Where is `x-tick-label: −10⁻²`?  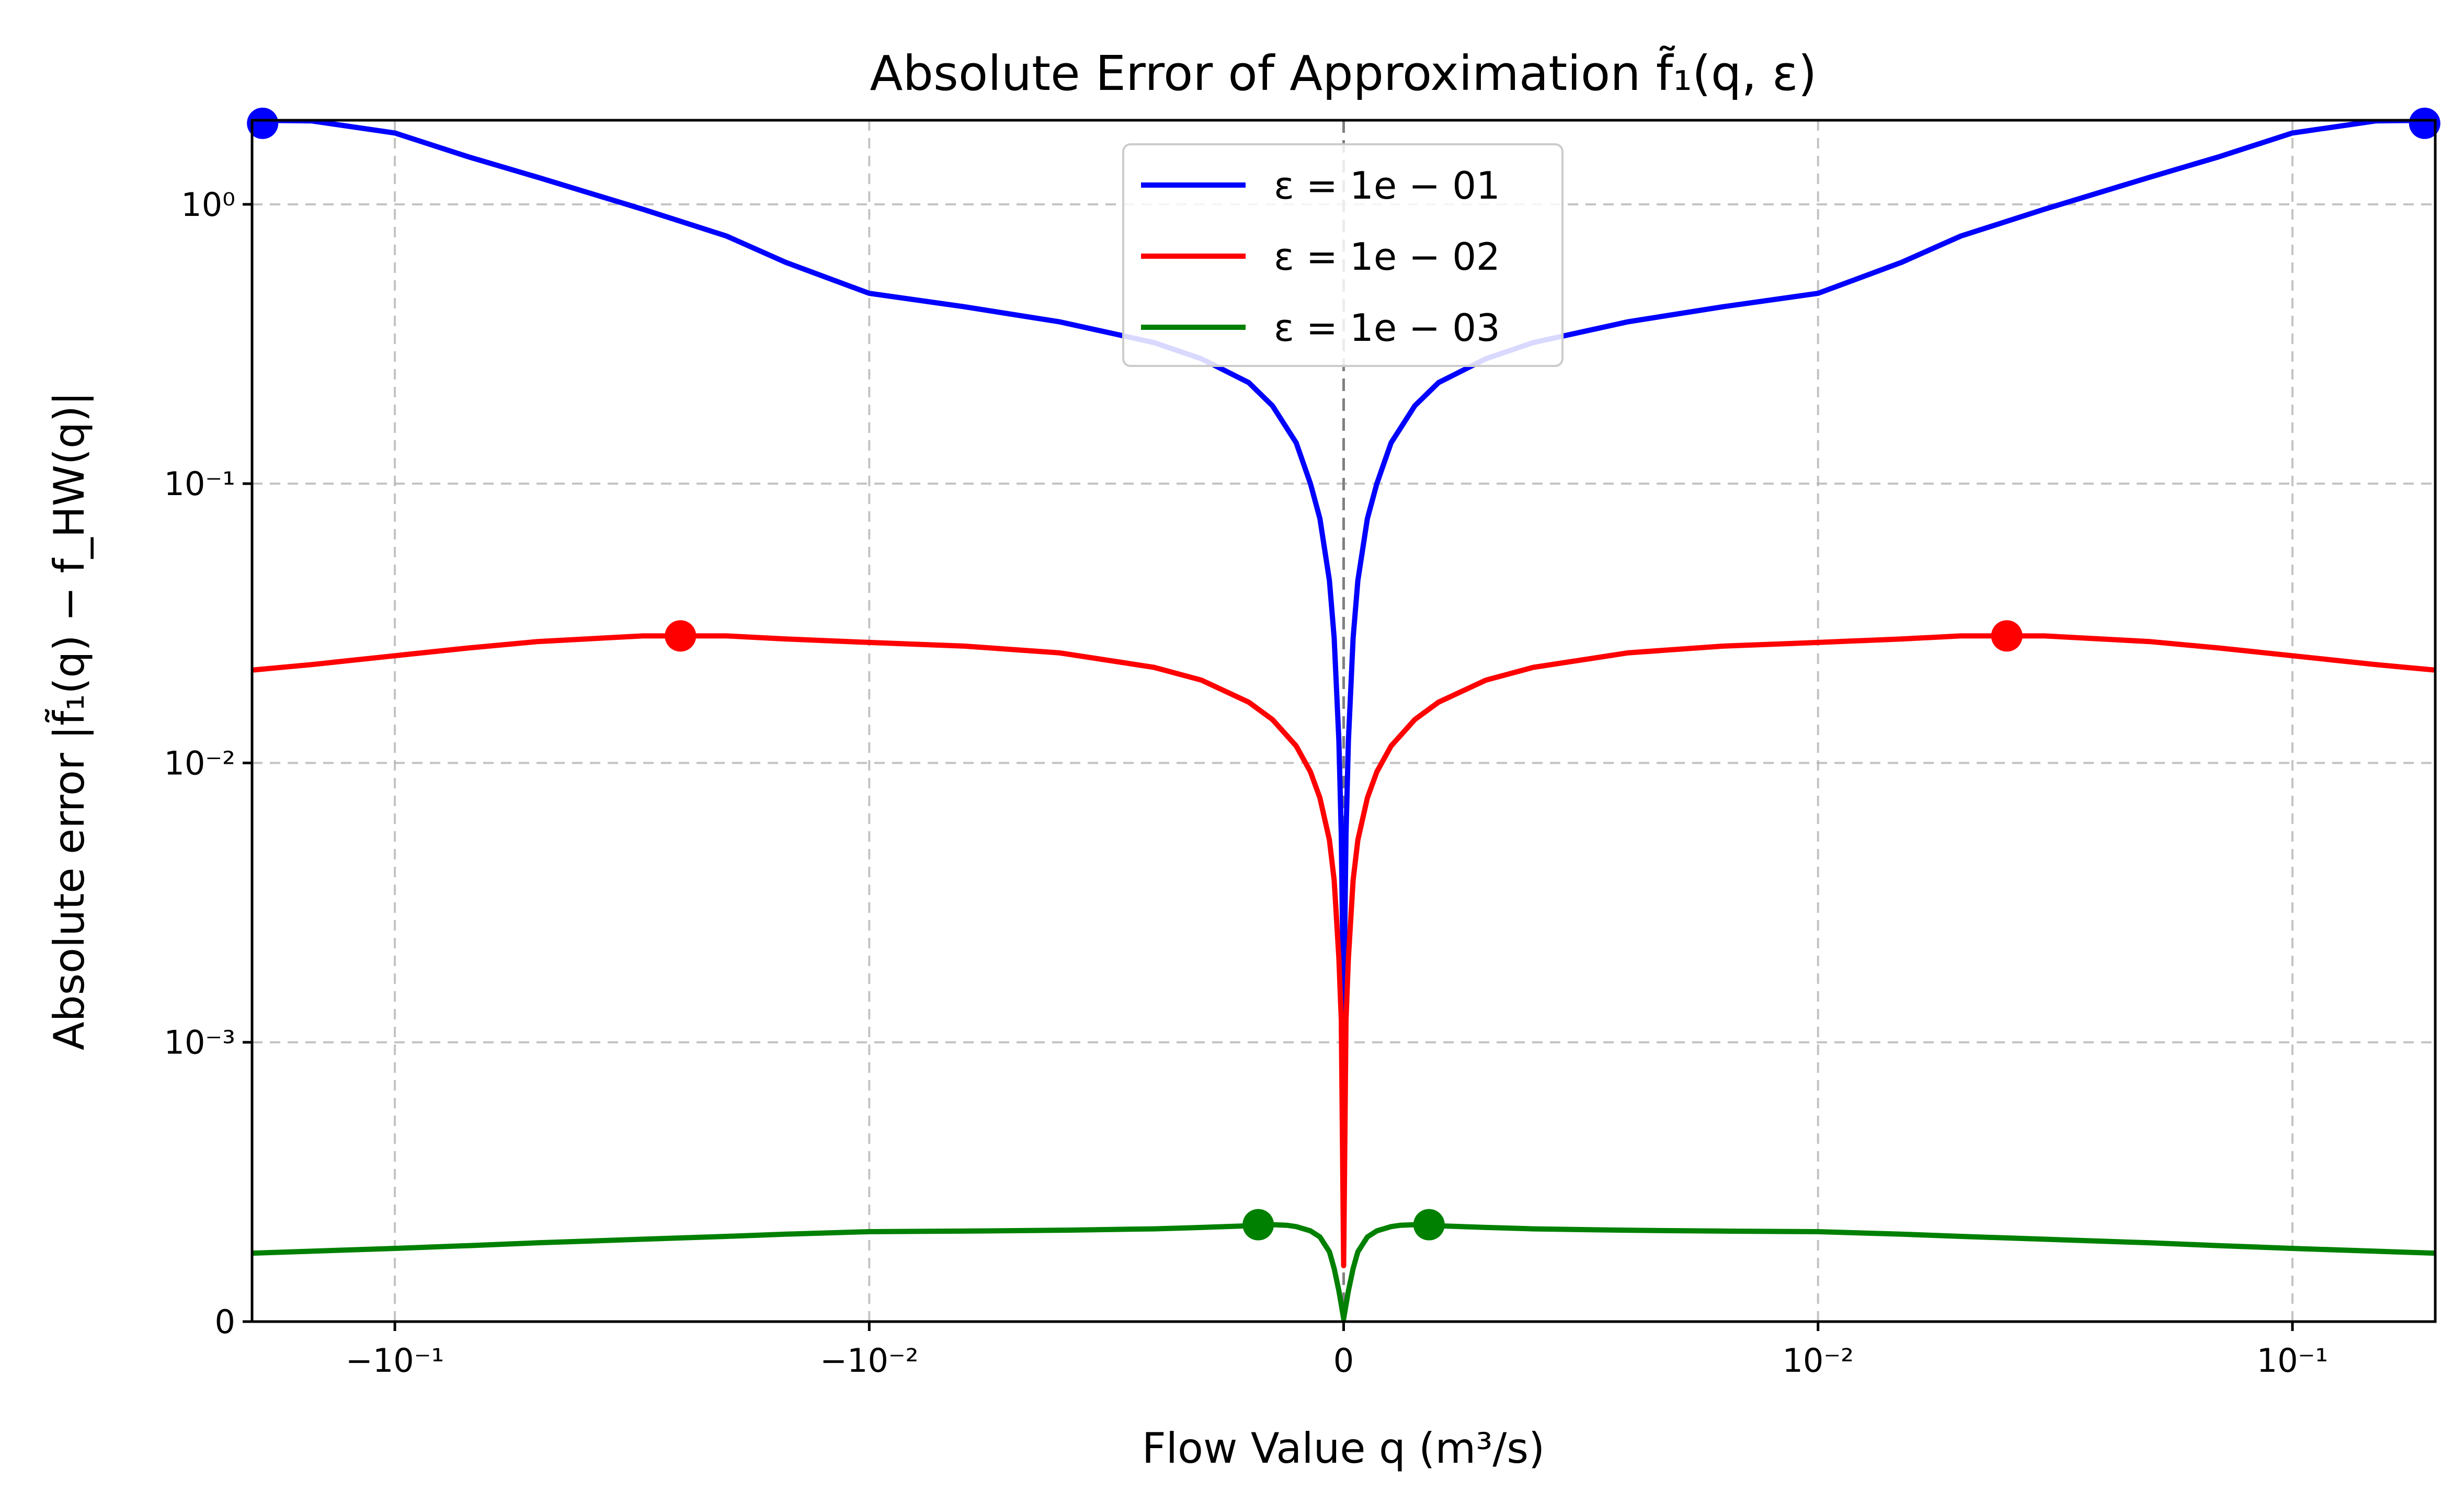 x-tick-label: −10⁻² is located at coordinates (869, 1360).